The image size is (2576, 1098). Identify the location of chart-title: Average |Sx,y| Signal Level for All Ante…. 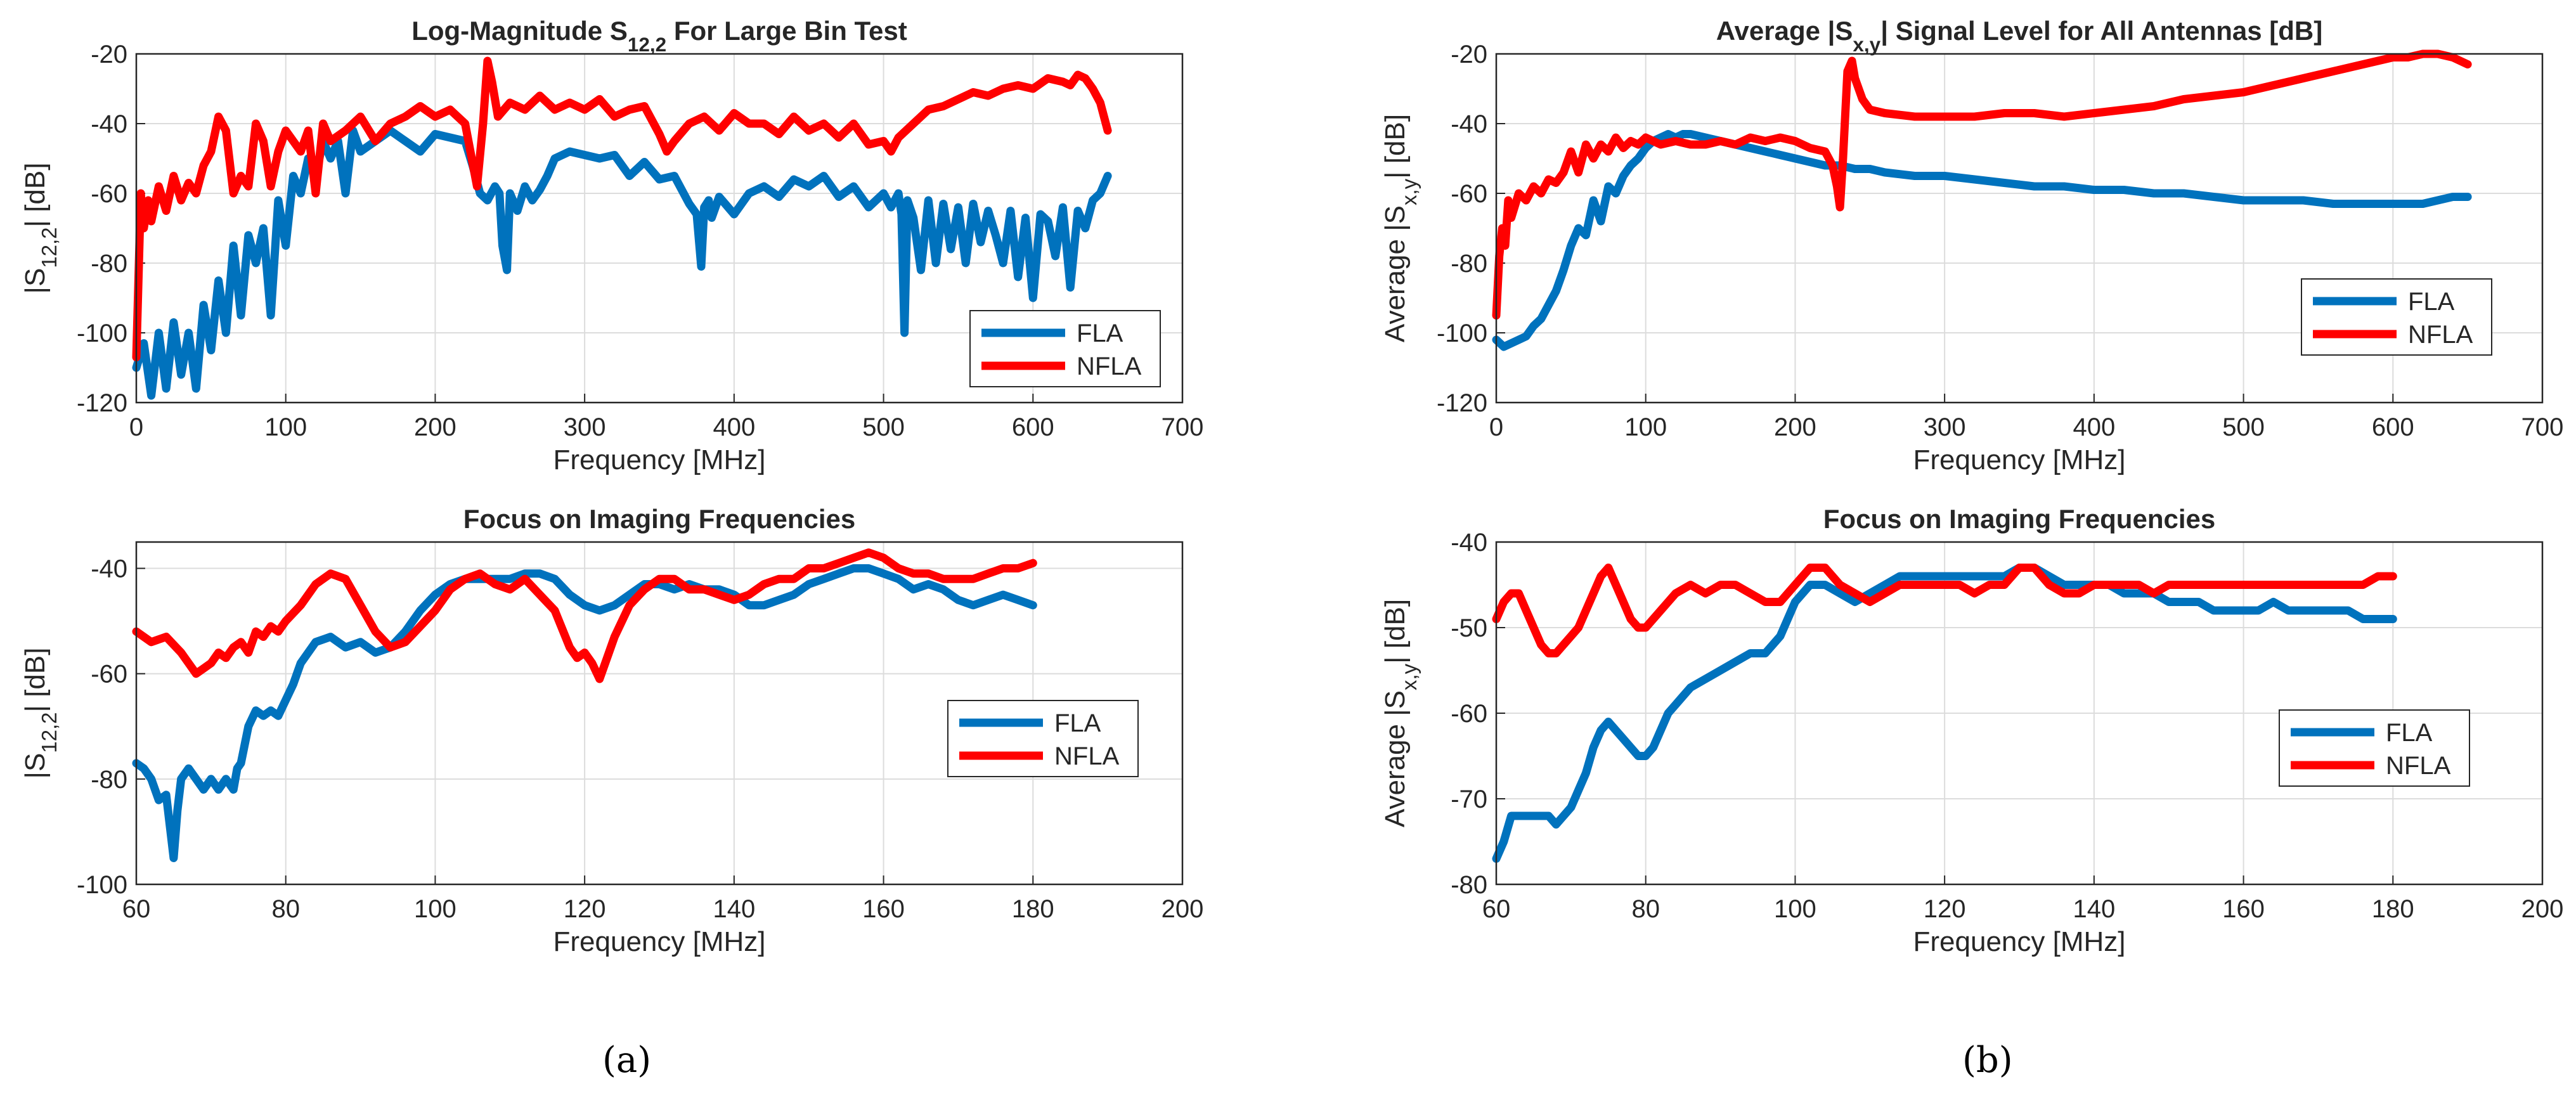
(2019, 36).